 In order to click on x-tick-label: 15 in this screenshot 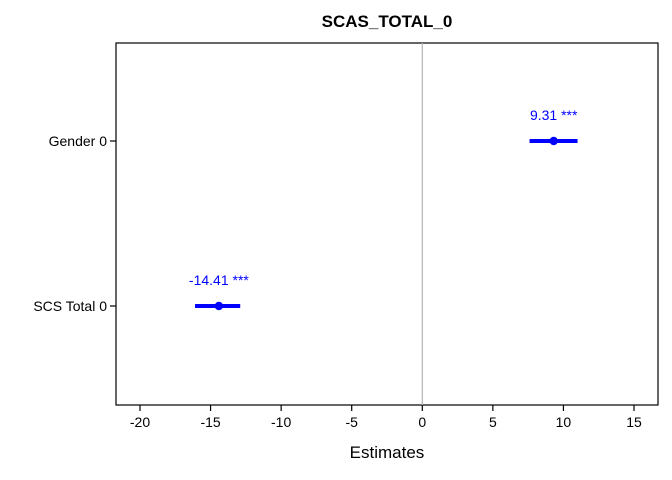, I will do `click(634, 422)`.